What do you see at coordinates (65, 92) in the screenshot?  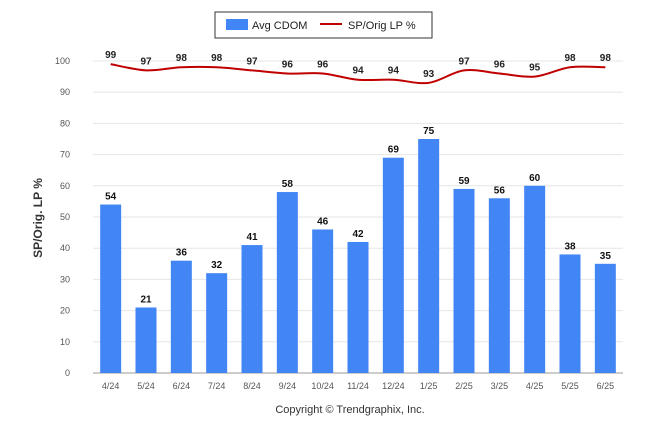 I see `y-tick-label: 90` at bounding box center [65, 92].